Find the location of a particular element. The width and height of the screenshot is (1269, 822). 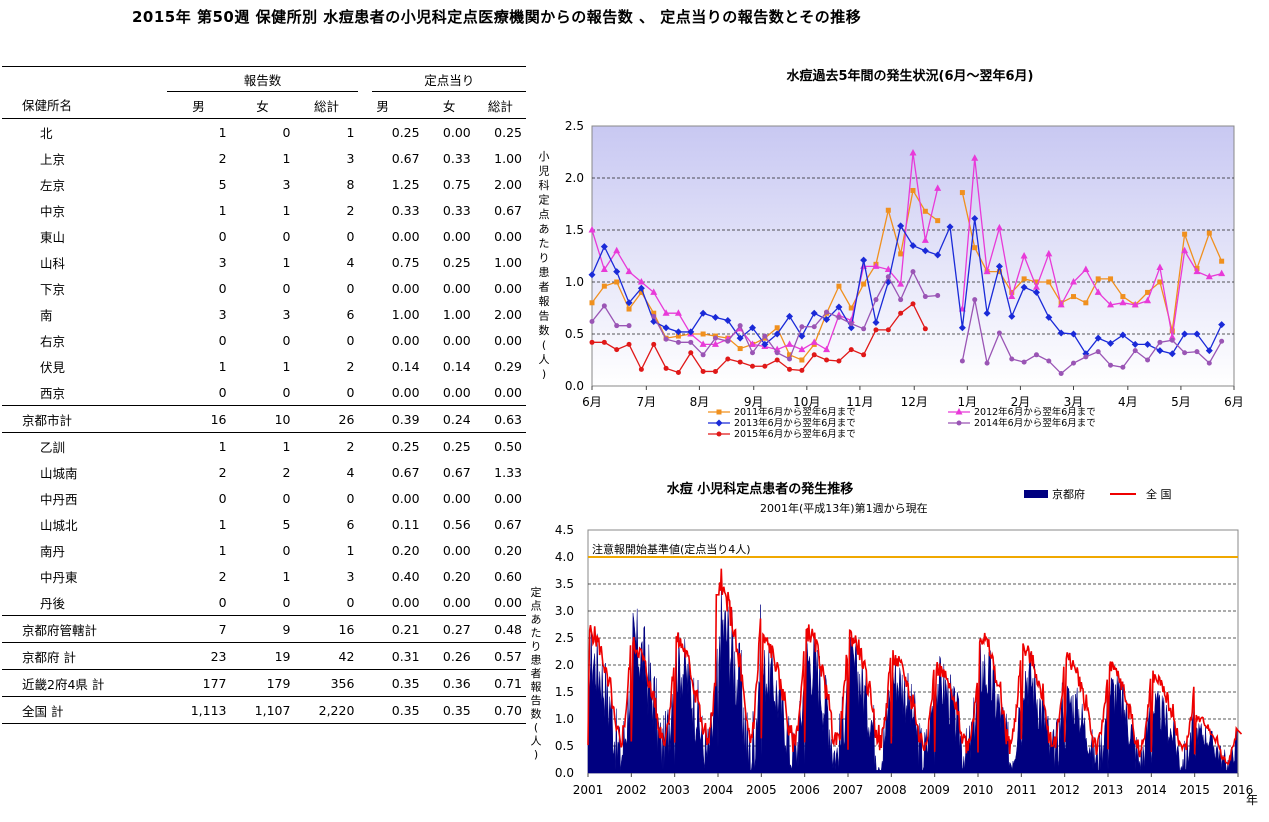

cell-pm: 0.35 is located at coordinates (405, 710).